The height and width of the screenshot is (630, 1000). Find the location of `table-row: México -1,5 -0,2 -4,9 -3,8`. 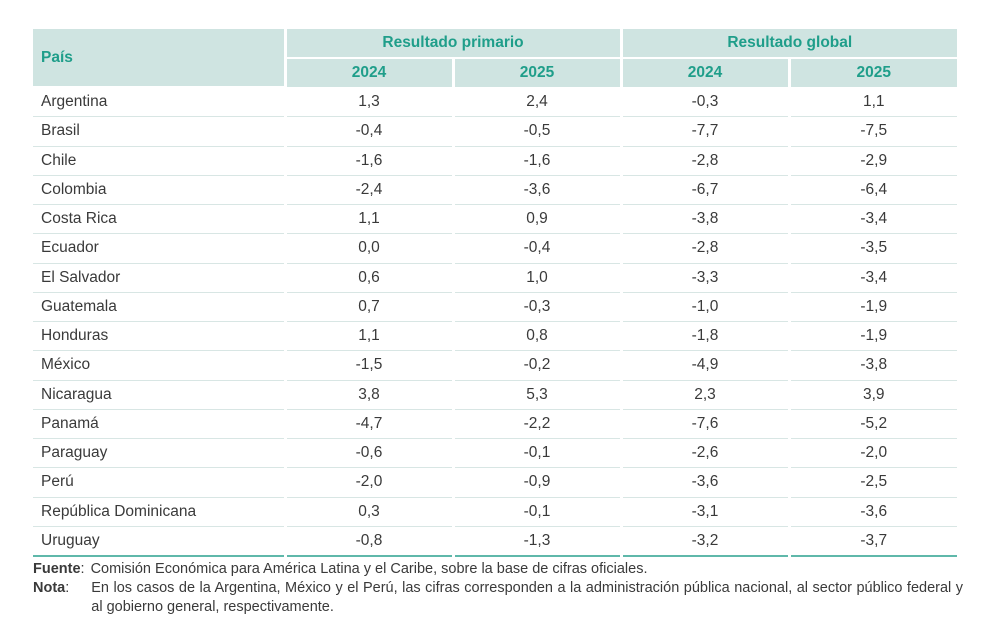

table-row: México -1,5 -0,2 -4,9 -3,8 is located at coordinates (495, 365).